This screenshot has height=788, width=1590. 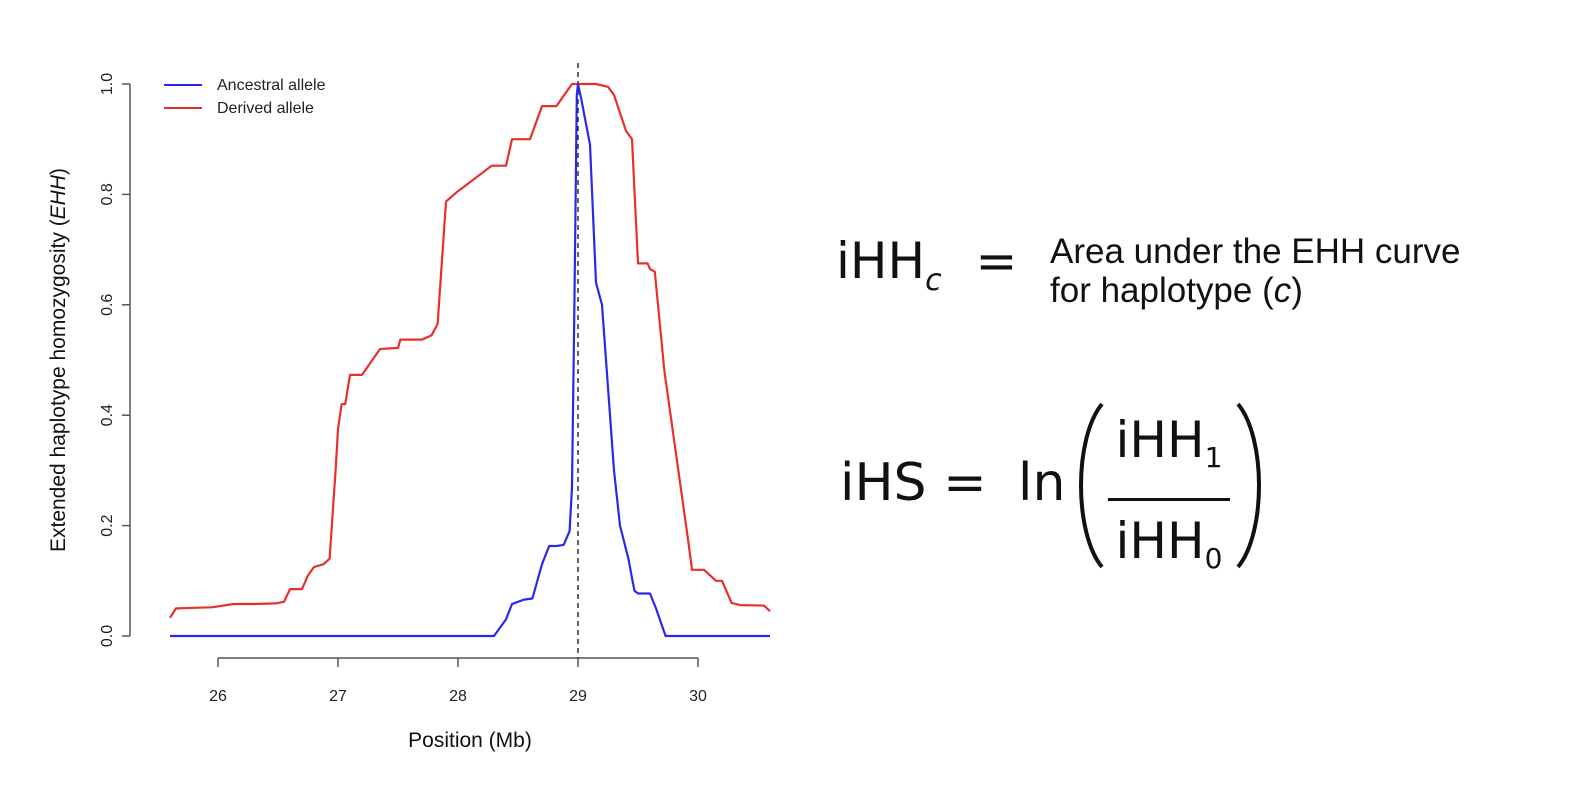 I want to click on y-tick-label: 0.0, so click(x=107, y=636).